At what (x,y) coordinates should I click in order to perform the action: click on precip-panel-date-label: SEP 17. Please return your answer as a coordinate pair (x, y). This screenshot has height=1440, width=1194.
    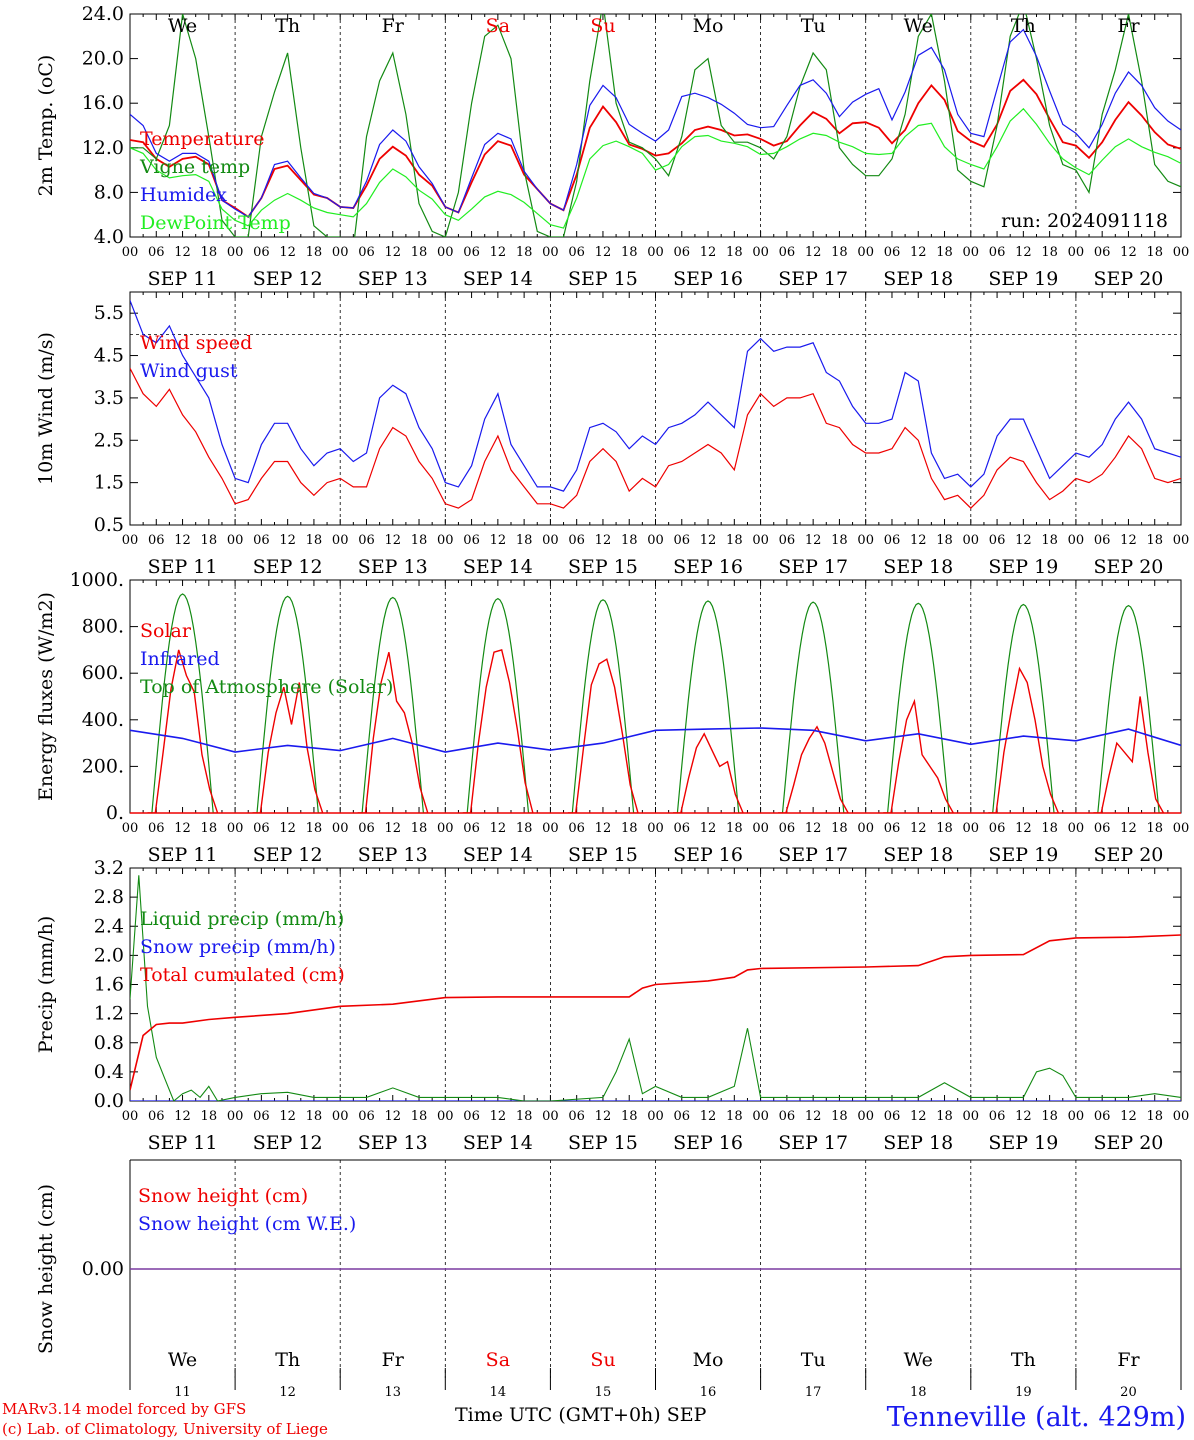
    Looking at the image, I should click on (813, 1143).